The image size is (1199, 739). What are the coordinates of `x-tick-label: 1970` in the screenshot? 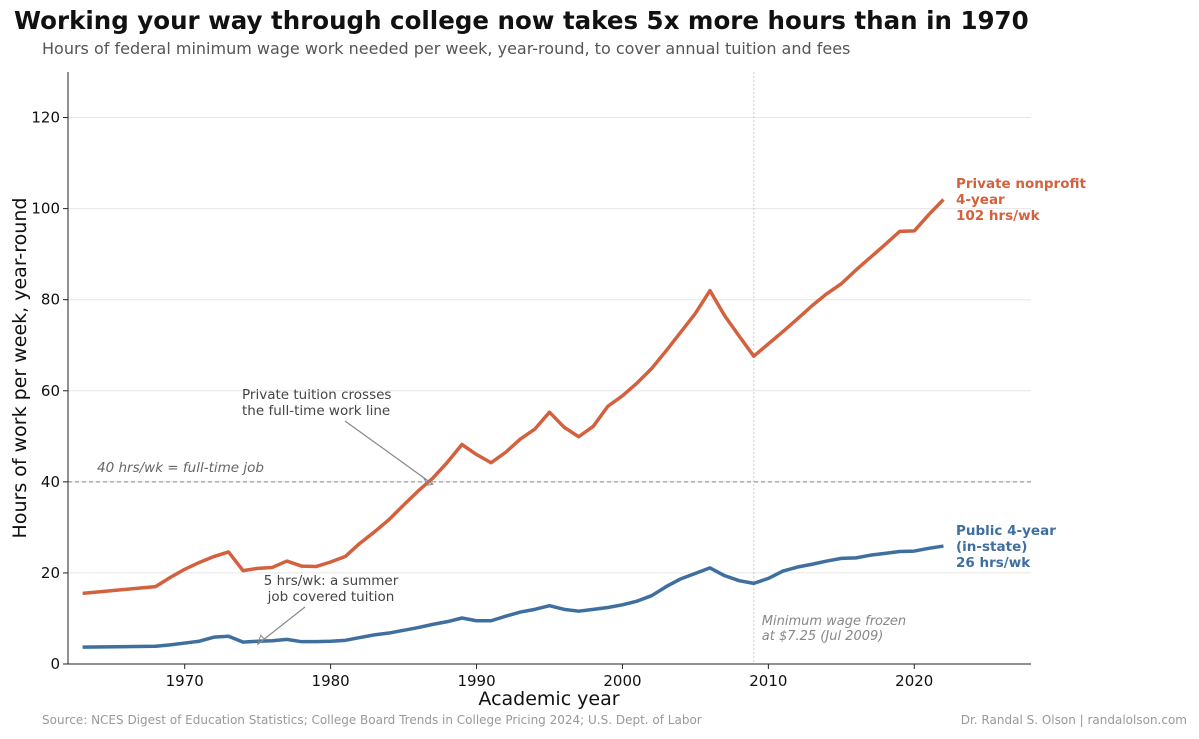 It's located at (185, 681).